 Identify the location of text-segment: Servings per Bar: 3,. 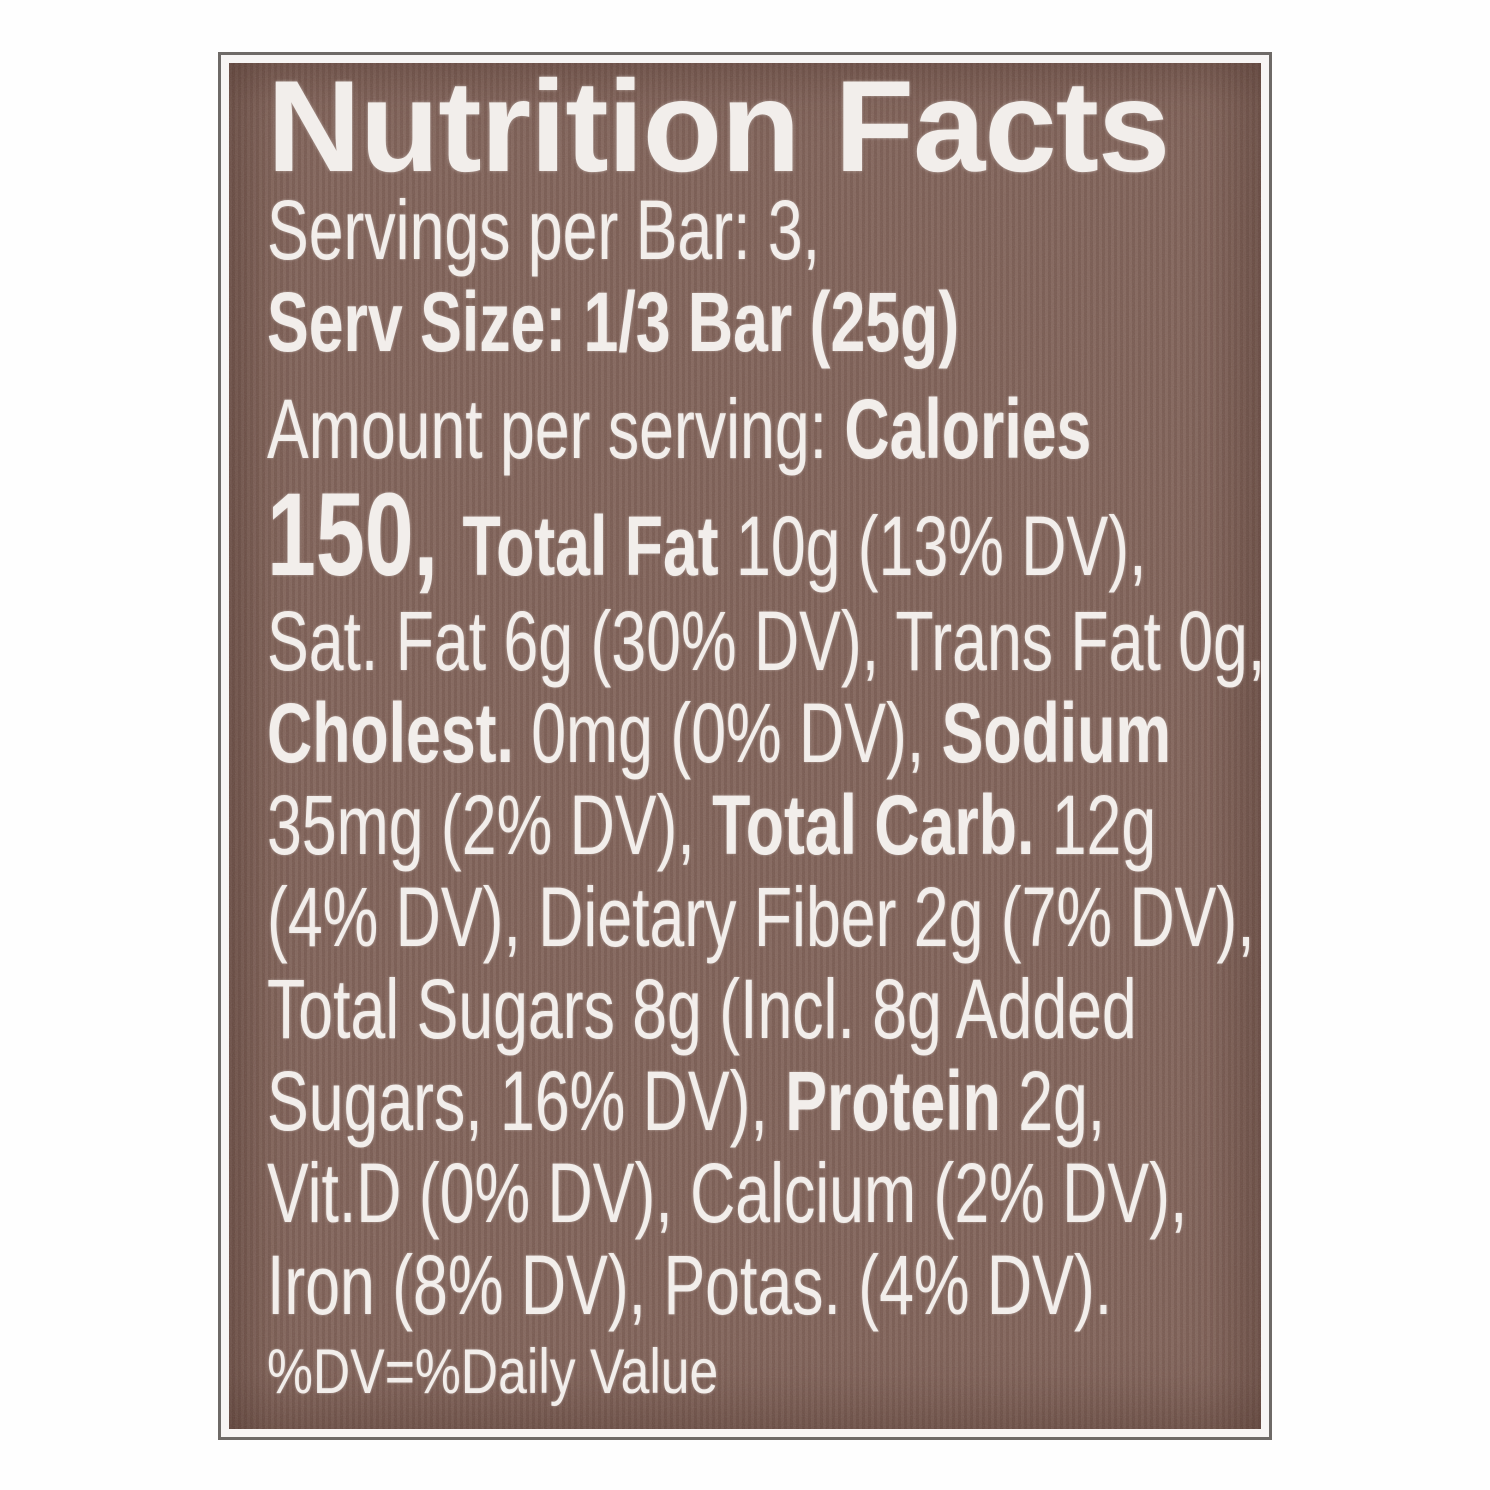
(544, 230).